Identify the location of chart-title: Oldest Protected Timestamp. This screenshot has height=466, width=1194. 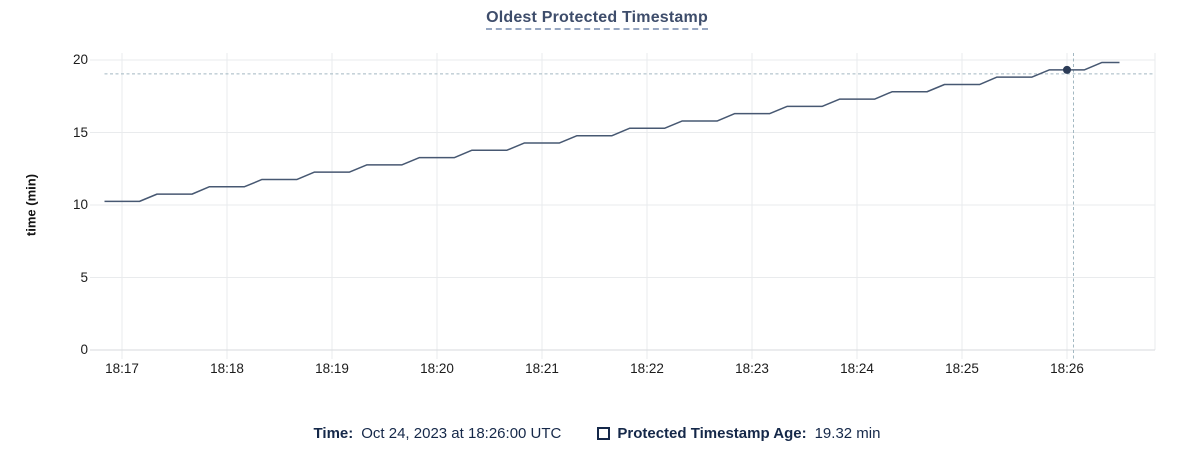
(597, 19).